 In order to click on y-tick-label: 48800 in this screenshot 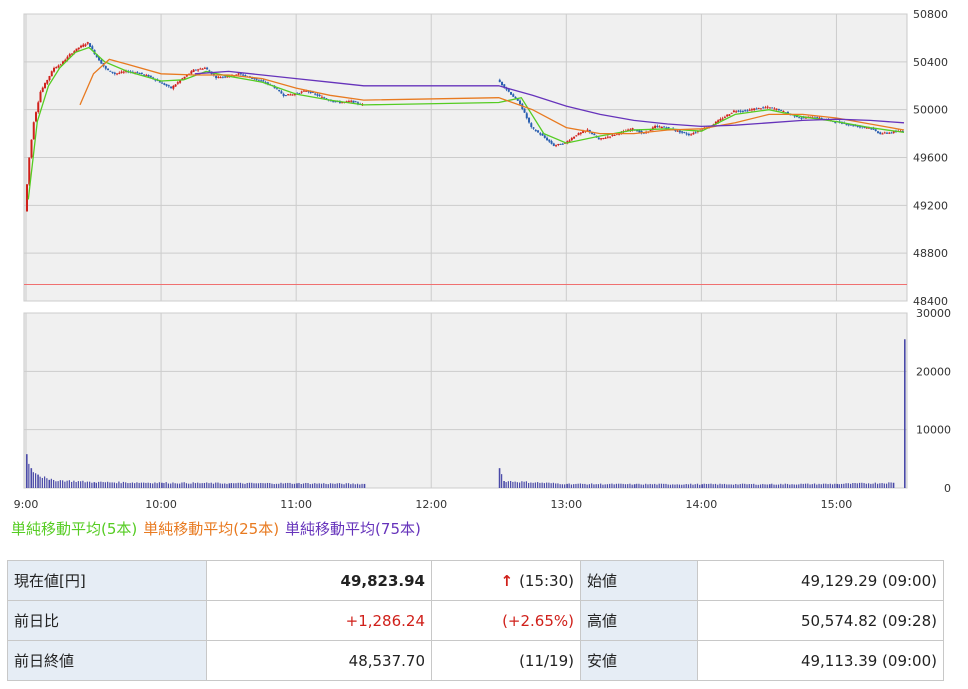, I will do `click(930, 253)`.